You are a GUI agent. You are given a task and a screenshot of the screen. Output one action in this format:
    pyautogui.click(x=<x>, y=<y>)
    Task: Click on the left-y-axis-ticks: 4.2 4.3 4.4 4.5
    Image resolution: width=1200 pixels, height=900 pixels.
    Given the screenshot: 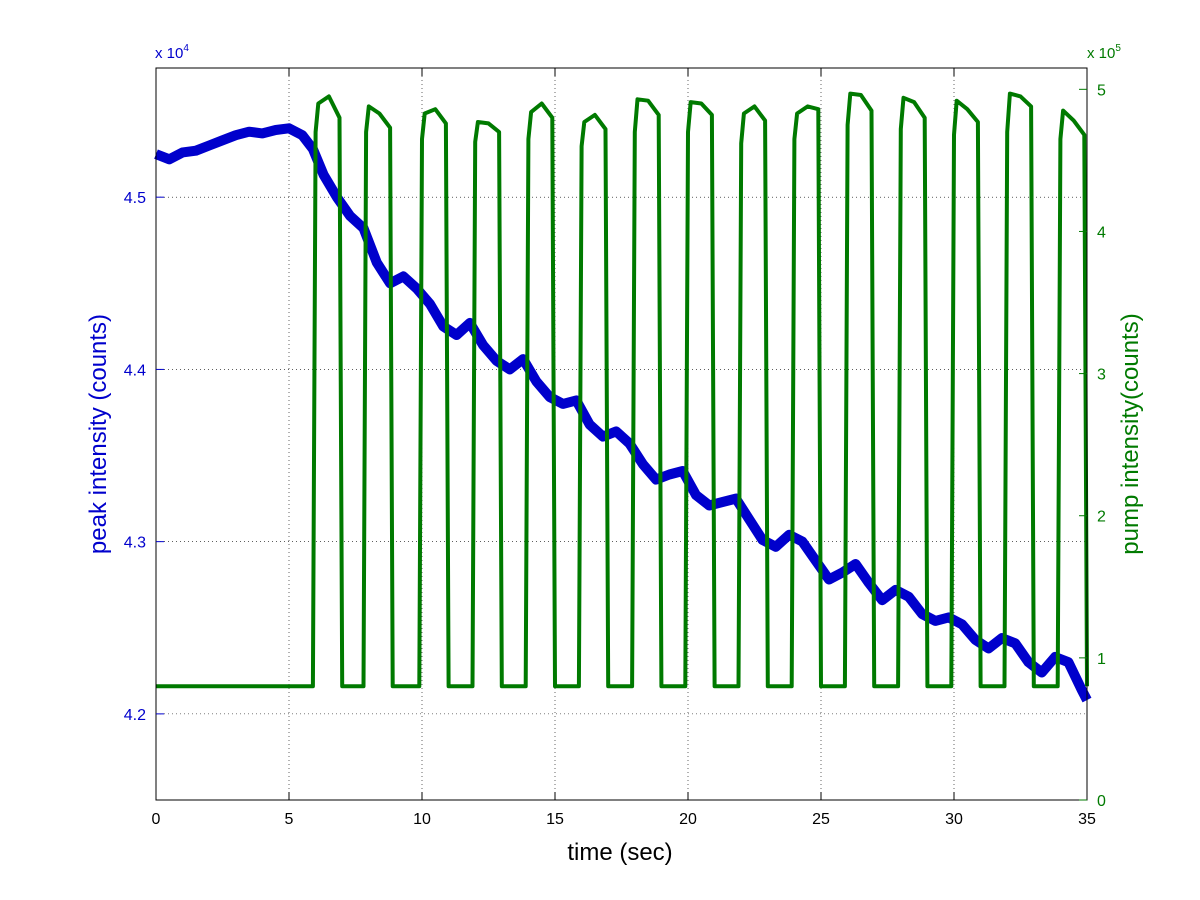 What is the action you would take?
    pyautogui.click(x=144, y=457)
    